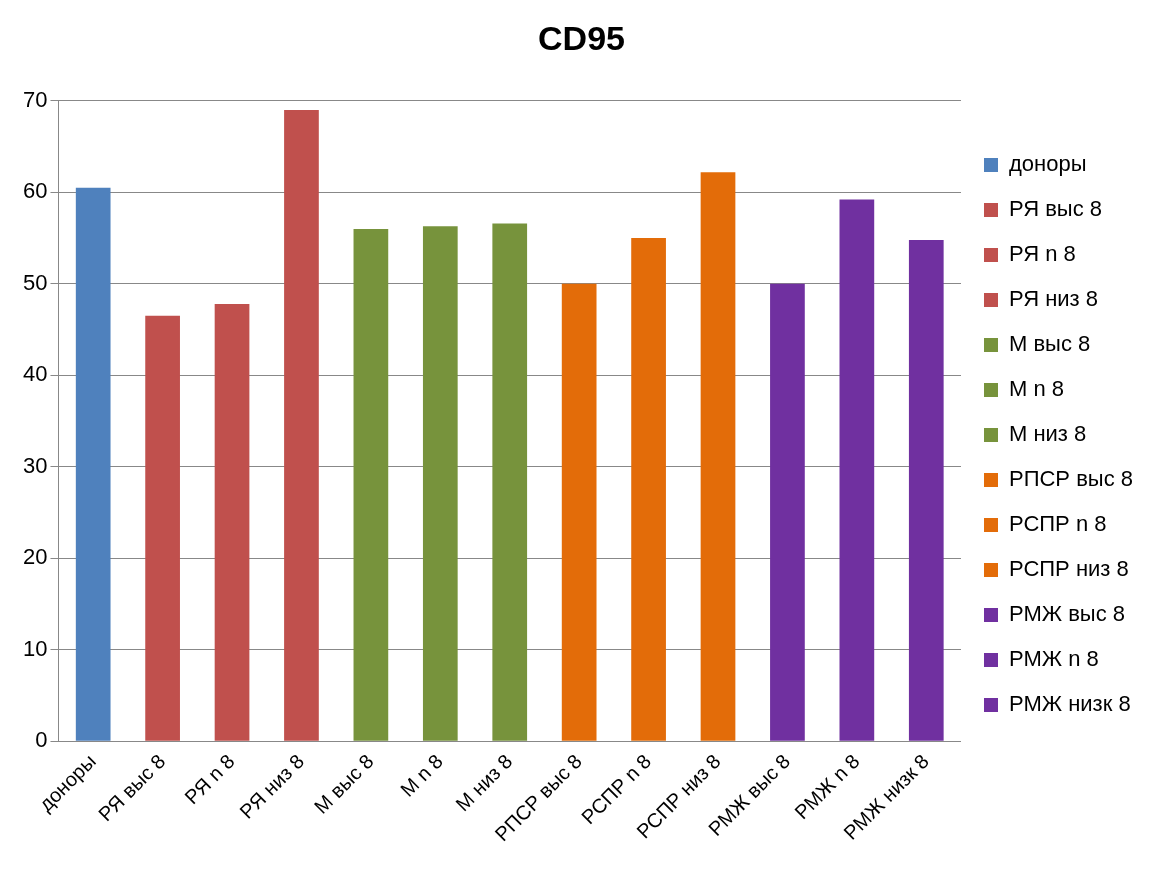 This screenshot has width=1163, height=870. Describe the element at coordinates (1042, 254) in the screenshot. I see `legend-label: РЯ n 8` at that location.